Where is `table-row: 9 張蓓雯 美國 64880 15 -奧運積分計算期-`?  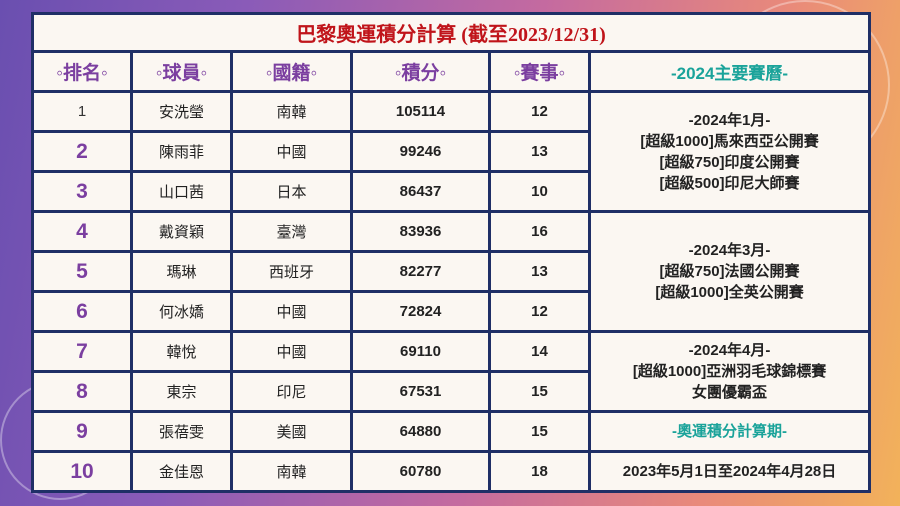
table-row: 9 張蓓雯 美國 64880 15 -奧運積分計算期- is located at coordinates (451, 431).